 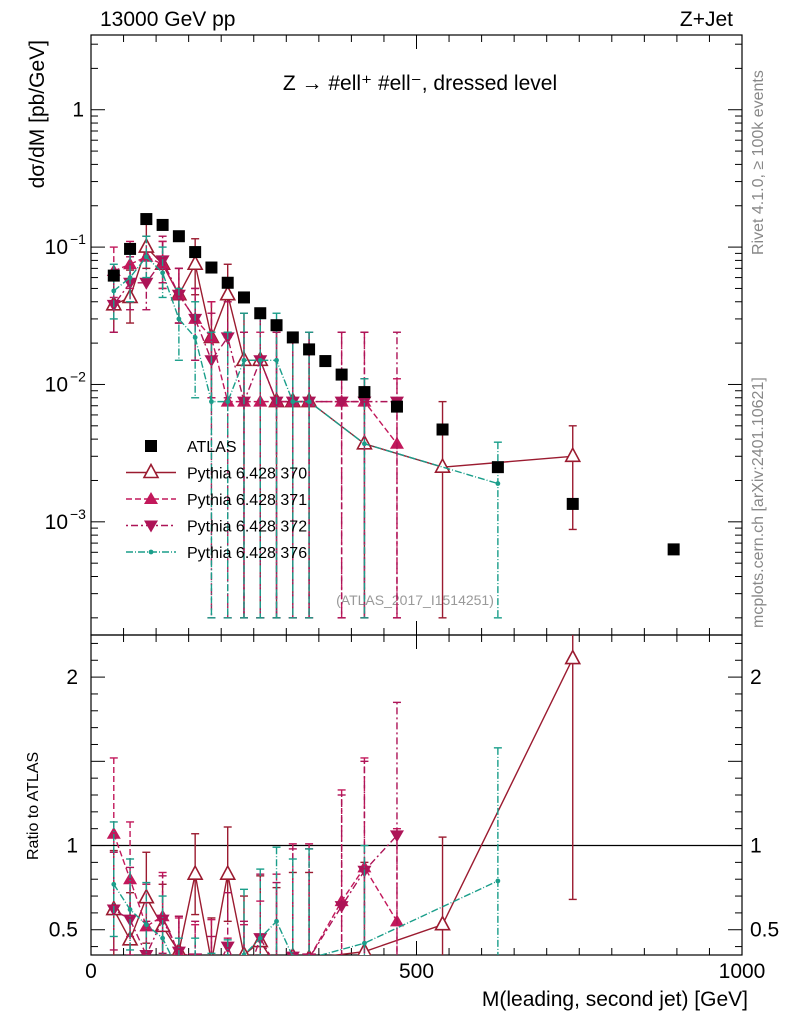 What do you see at coordinates (33, 806) in the screenshot?
I see `ratio-axis-title: Ratio to ATLAS` at bounding box center [33, 806].